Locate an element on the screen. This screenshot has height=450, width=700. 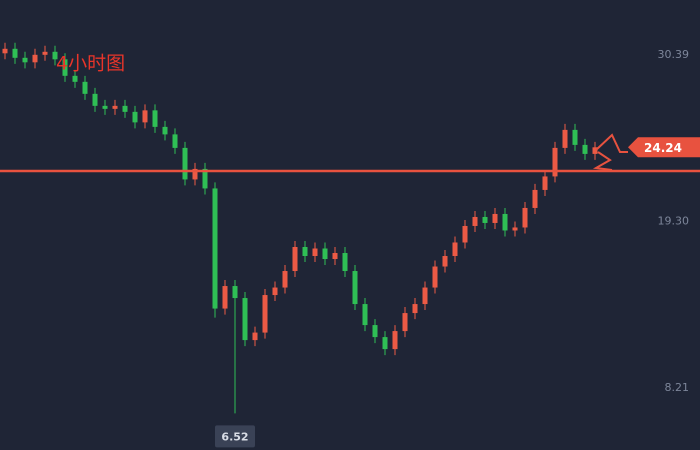
y-tick-label: 8.21 is located at coordinates (677, 387).